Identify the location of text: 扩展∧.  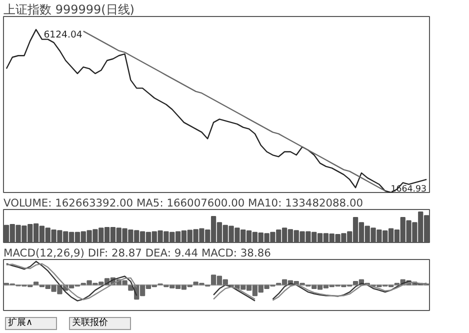
(20, 323).